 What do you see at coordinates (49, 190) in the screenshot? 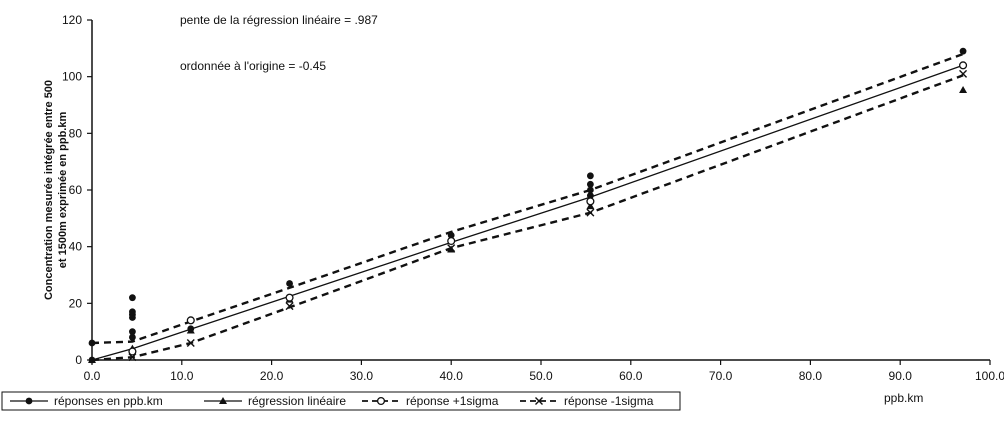
I see `y-axis-title-line1: Concentration mesurée intégrée entre 500` at bounding box center [49, 190].